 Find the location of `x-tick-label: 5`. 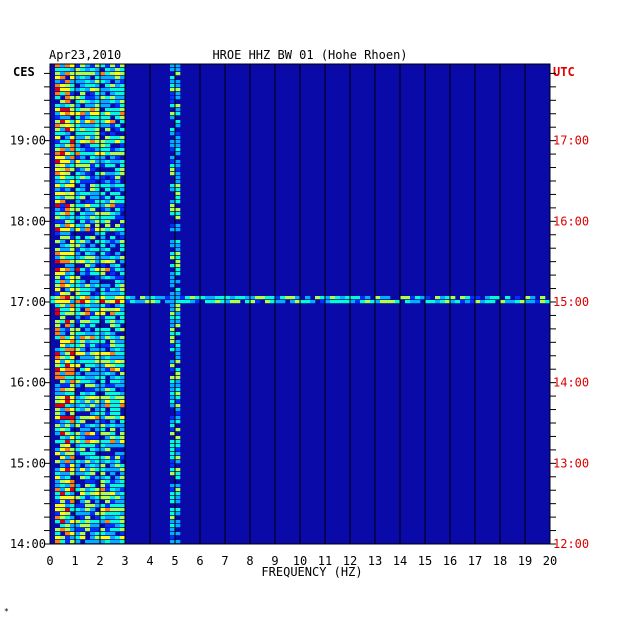

x-tick-label: 5 is located at coordinates (174, 561).